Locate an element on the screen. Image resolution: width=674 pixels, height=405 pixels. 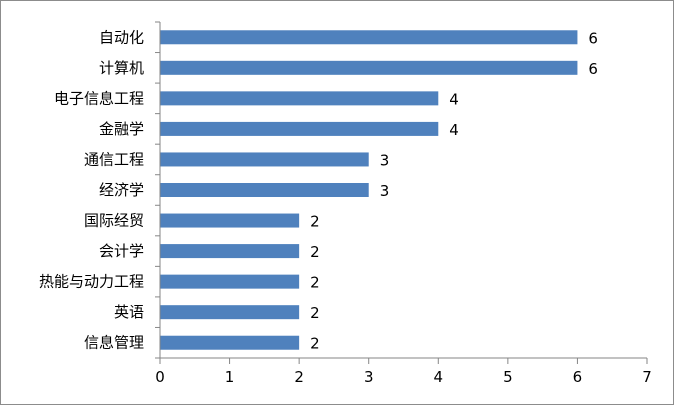
category-label-10: 信息管理 is located at coordinates (114, 343).